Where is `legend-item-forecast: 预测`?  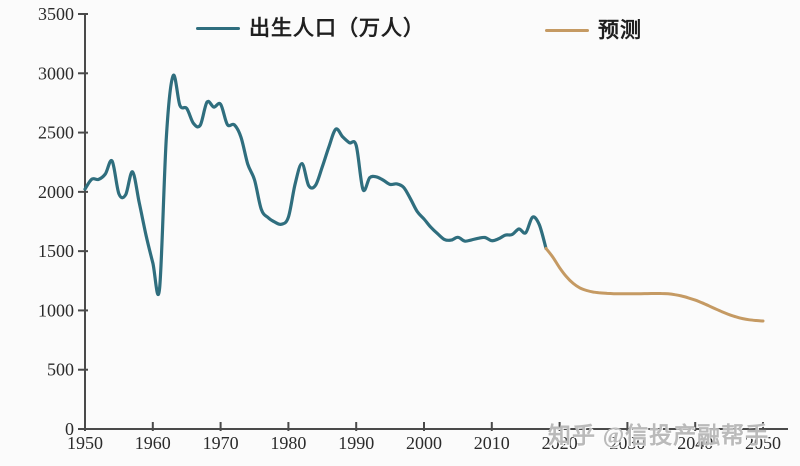
legend-item-forecast: 预测 is located at coordinates (593, 30).